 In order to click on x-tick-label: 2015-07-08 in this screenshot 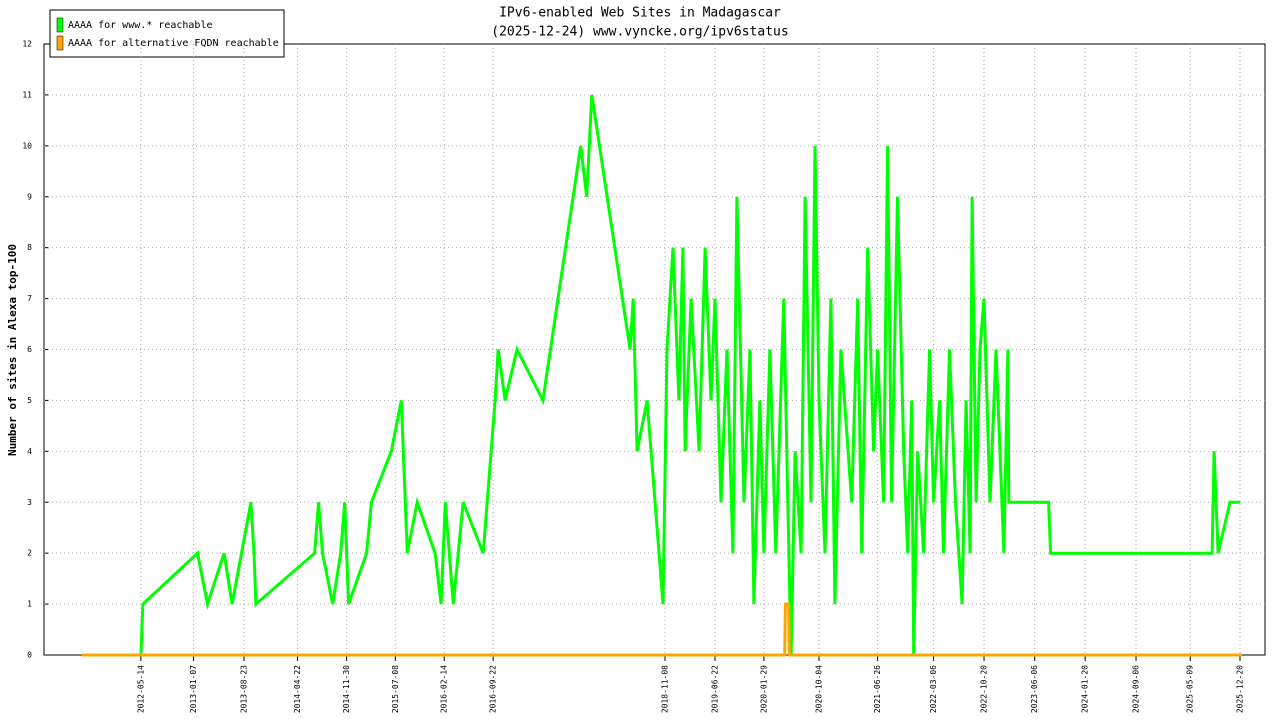, I will do `click(395, 689)`.